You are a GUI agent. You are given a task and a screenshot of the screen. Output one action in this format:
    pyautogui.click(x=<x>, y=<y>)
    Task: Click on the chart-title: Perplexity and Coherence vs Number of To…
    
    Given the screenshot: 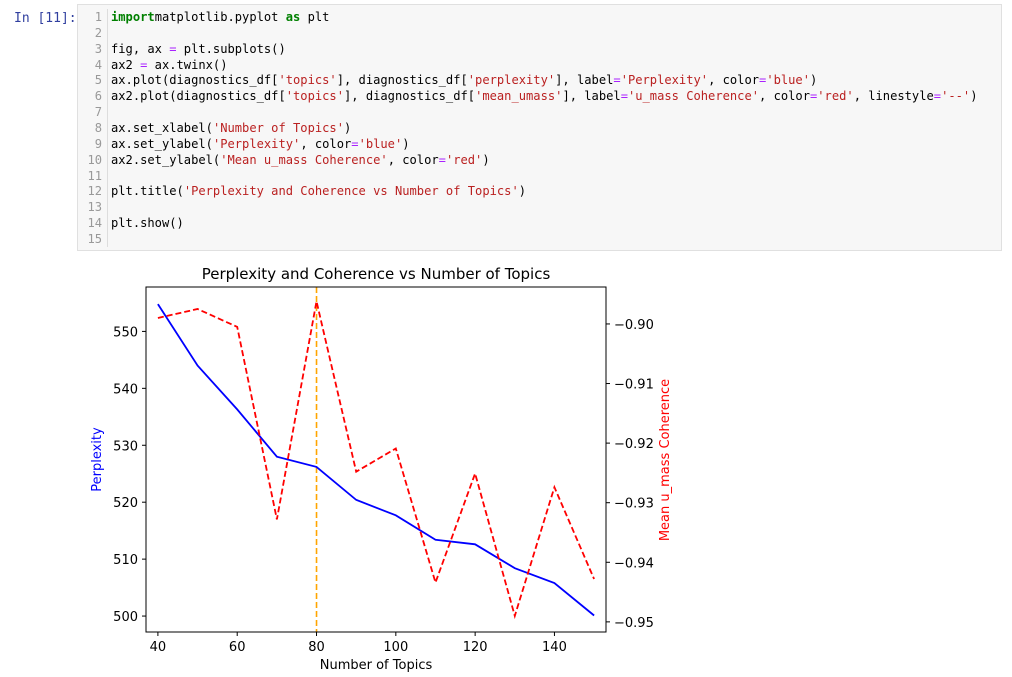 What is the action you would take?
    pyautogui.click(x=376, y=274)
    